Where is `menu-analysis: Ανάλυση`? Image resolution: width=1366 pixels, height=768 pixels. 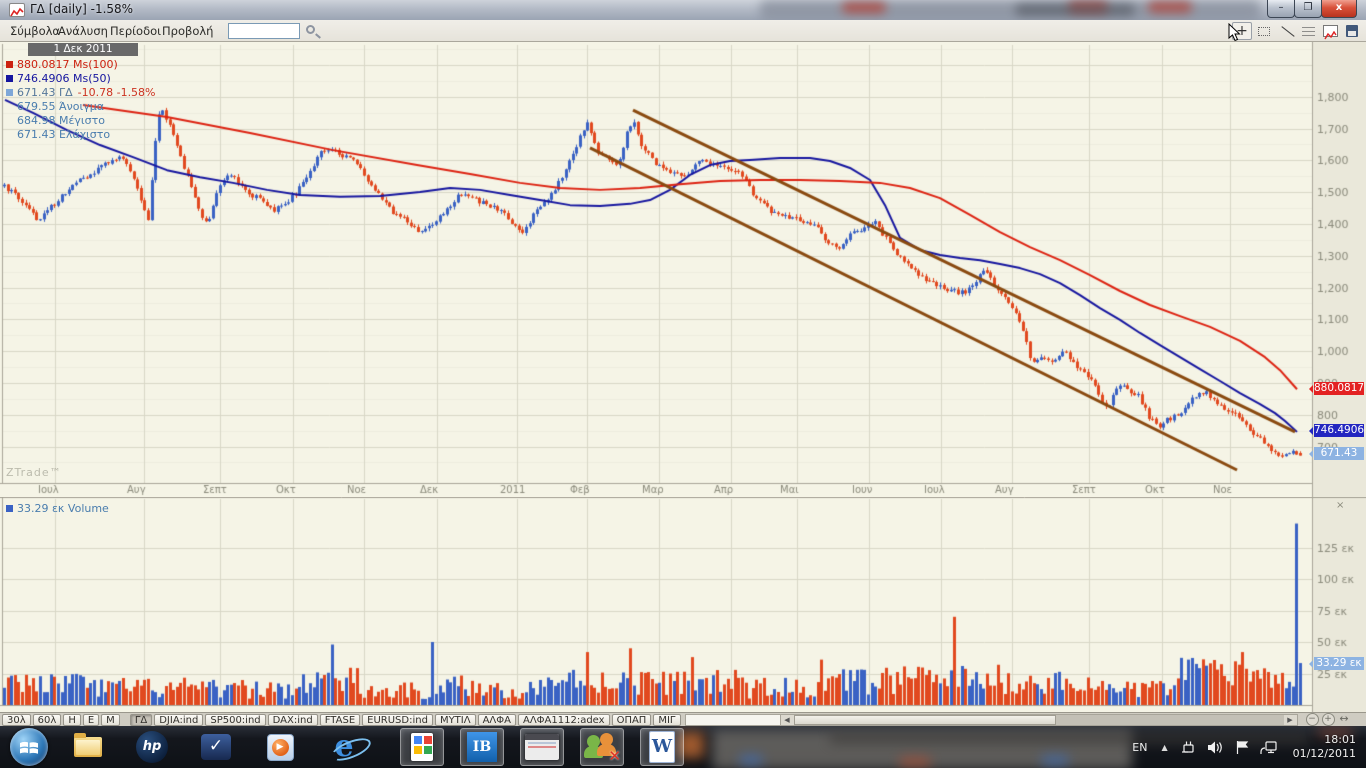 menu-analysis: Ανάλυση is located at coordinates (83, 31).